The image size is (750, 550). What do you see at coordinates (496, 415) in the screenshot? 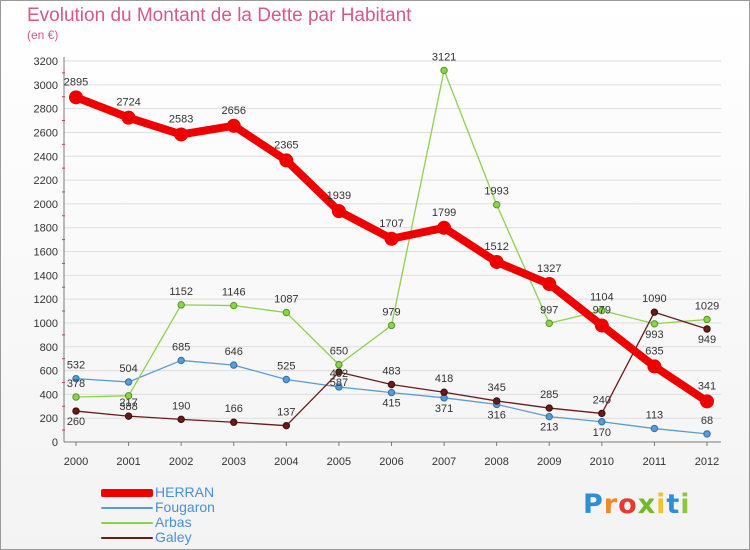
I see `data-label-fougaron: 316` at bounding box center [496, 415].